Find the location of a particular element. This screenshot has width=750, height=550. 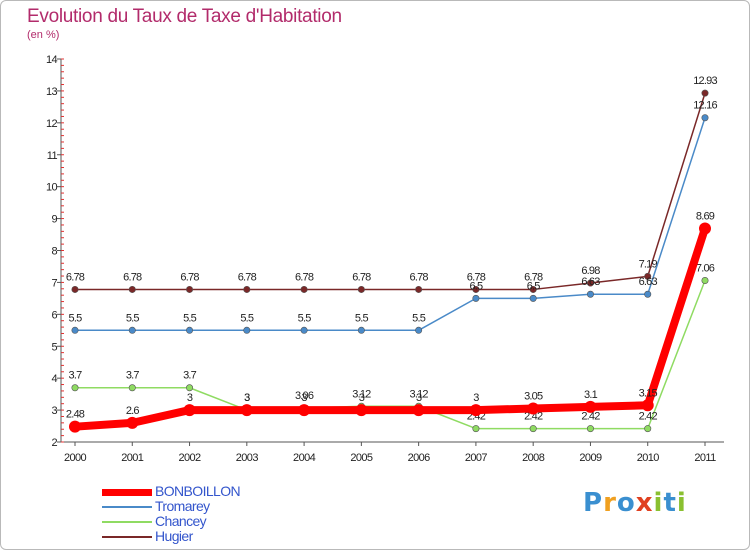

y-tick-label: 13 is located at coordinates (52, 92).